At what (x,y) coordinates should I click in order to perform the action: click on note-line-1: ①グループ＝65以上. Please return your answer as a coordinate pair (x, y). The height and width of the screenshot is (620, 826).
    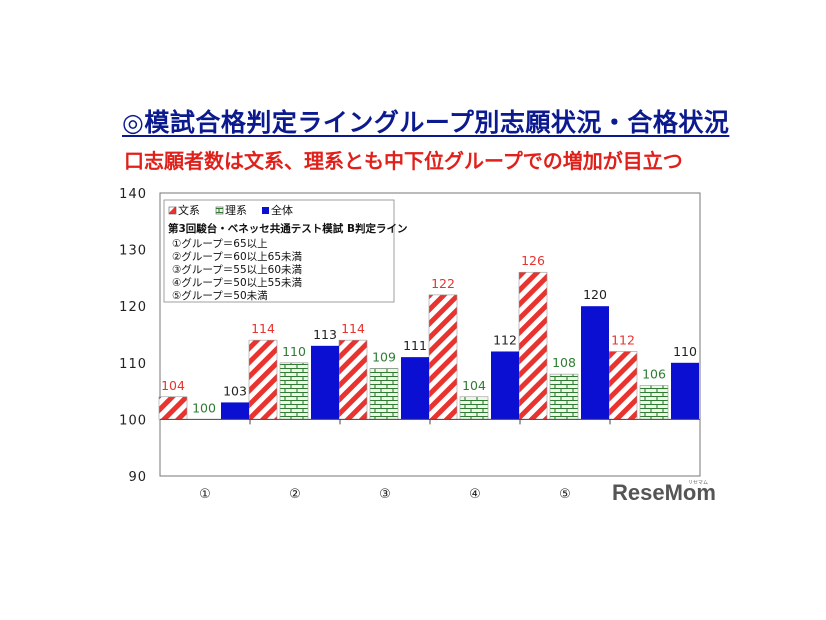
    Looking at the image, I should click on (220, 243).